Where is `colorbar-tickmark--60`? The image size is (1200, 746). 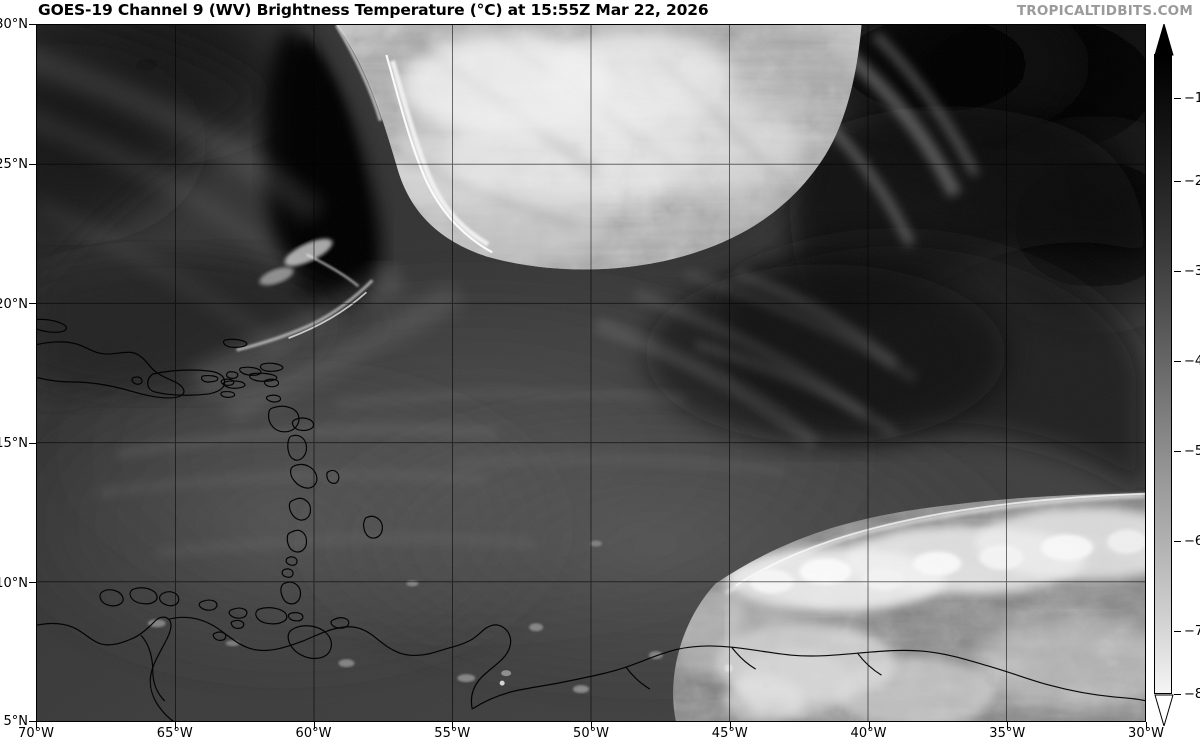 colorbar-tickmark--60 is located at coordinates (1177, 541).